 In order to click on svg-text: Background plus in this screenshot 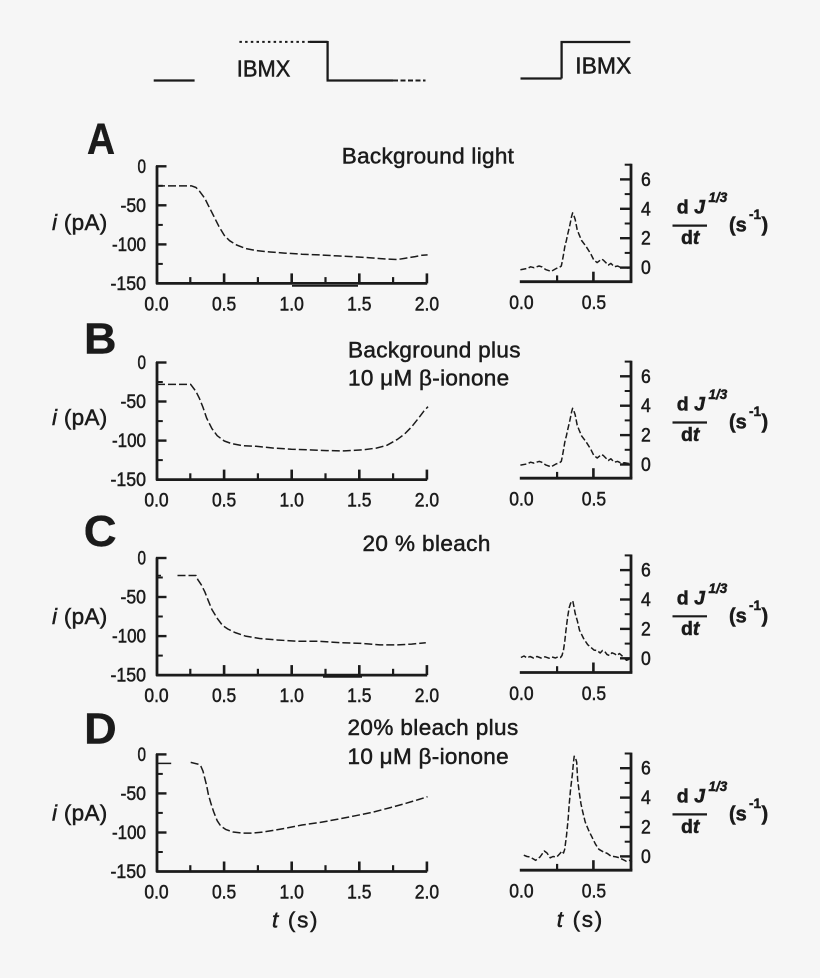, I will do `click(434, 350)`.